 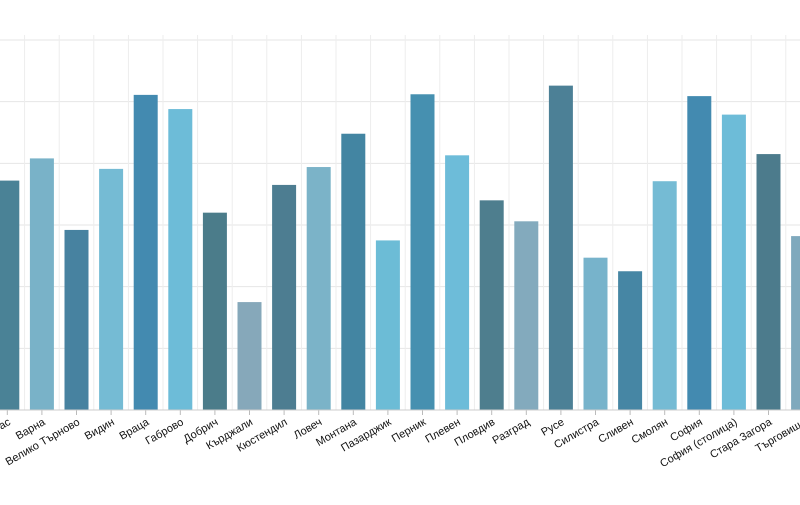 I want to click on x-tick-label: Разград, so click(x=512, y=431).